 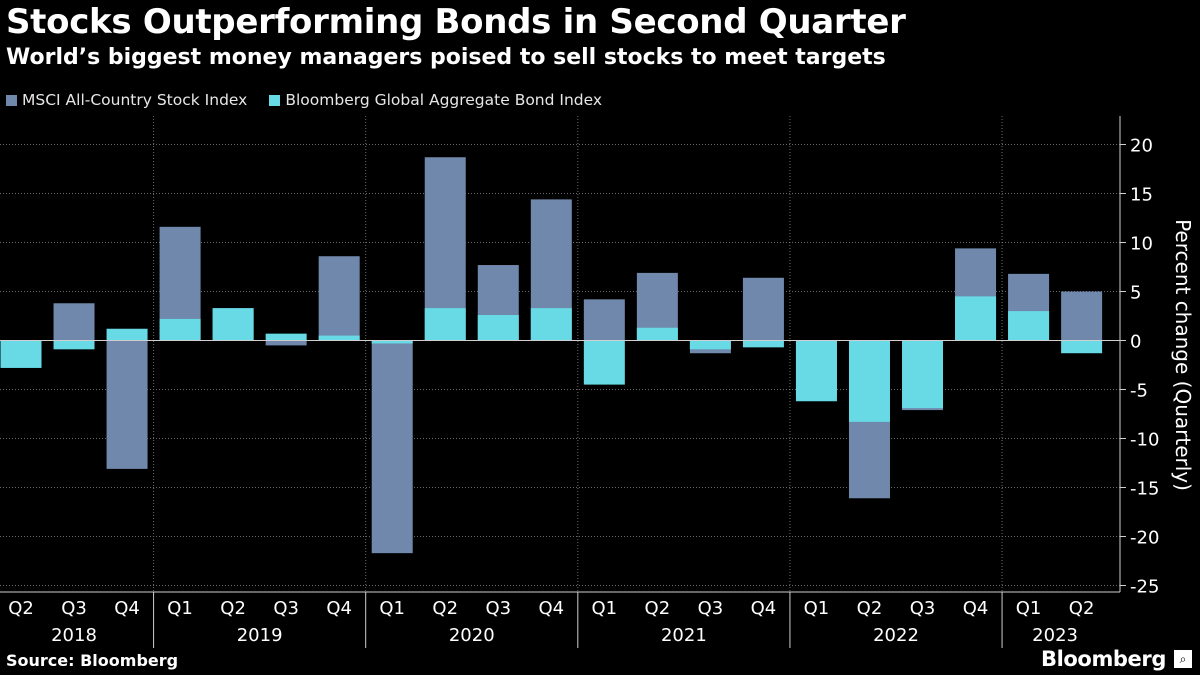 I want to click on legend-item-bonds: Bloomberg Global Aggregate Bond Index, so click(x=435, y=100).